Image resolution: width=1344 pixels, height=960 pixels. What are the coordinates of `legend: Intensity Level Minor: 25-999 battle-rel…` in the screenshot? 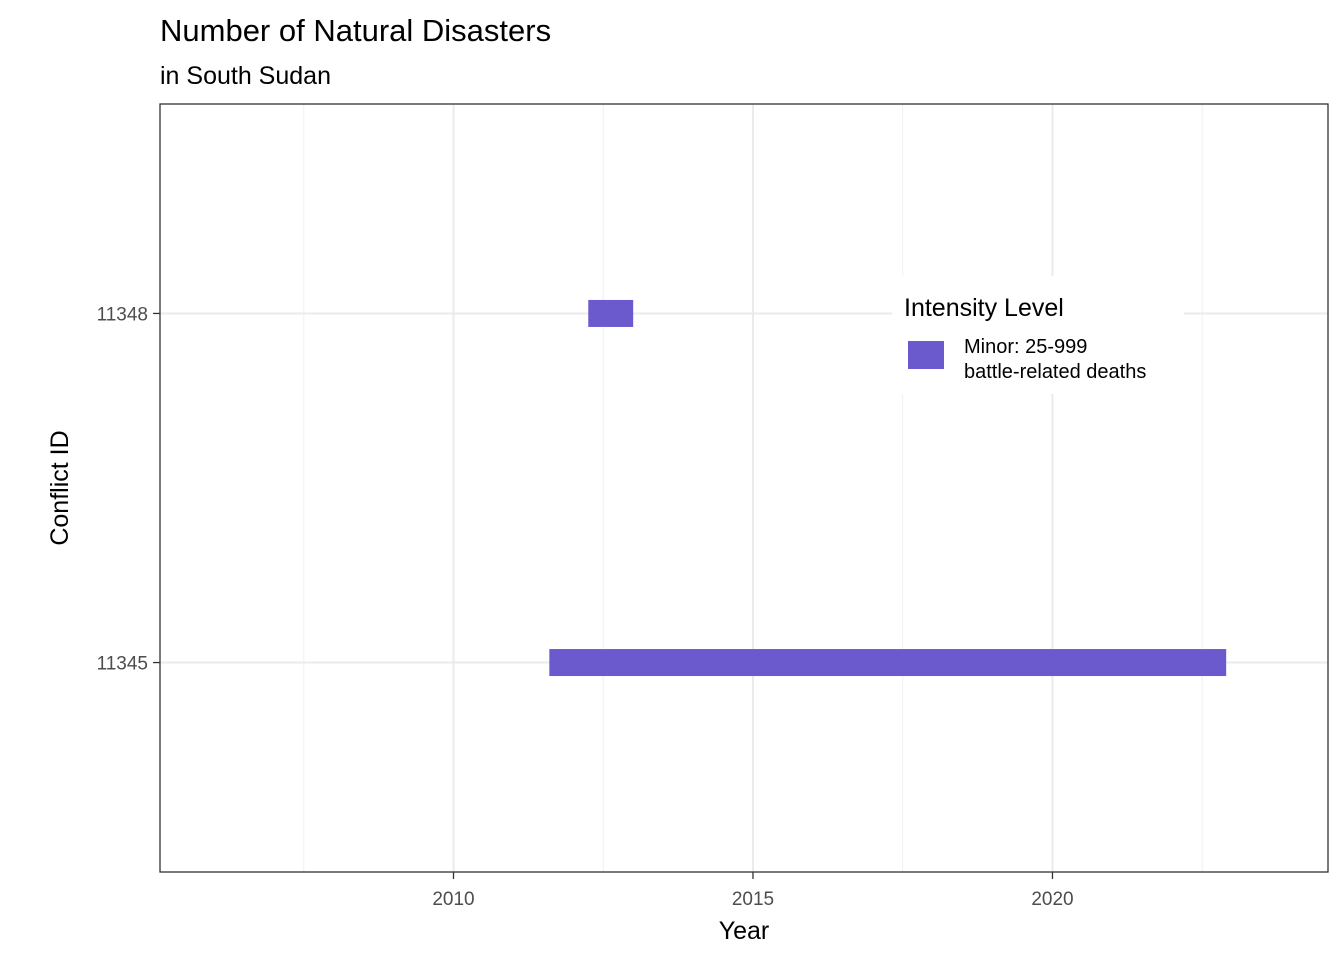 It's located at (1038, 335).